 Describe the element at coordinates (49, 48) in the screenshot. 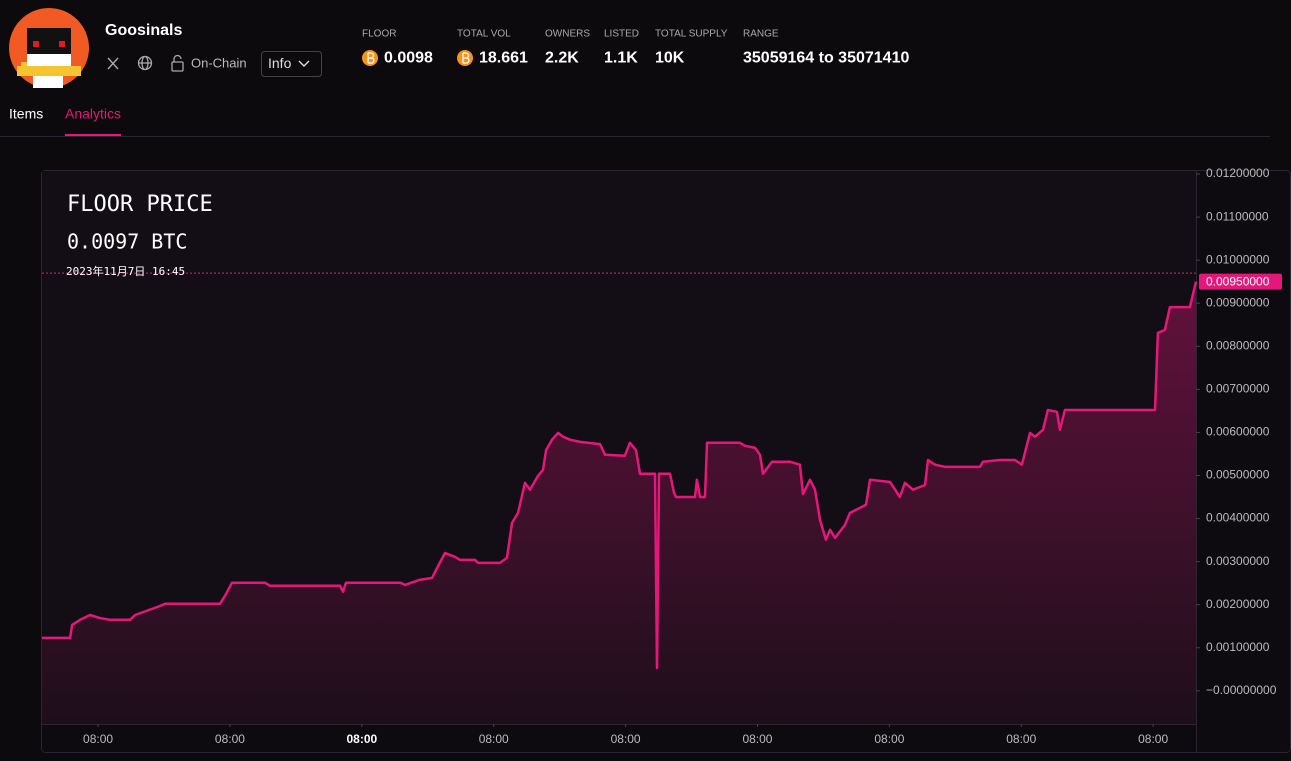

I see `avatar` at that location.